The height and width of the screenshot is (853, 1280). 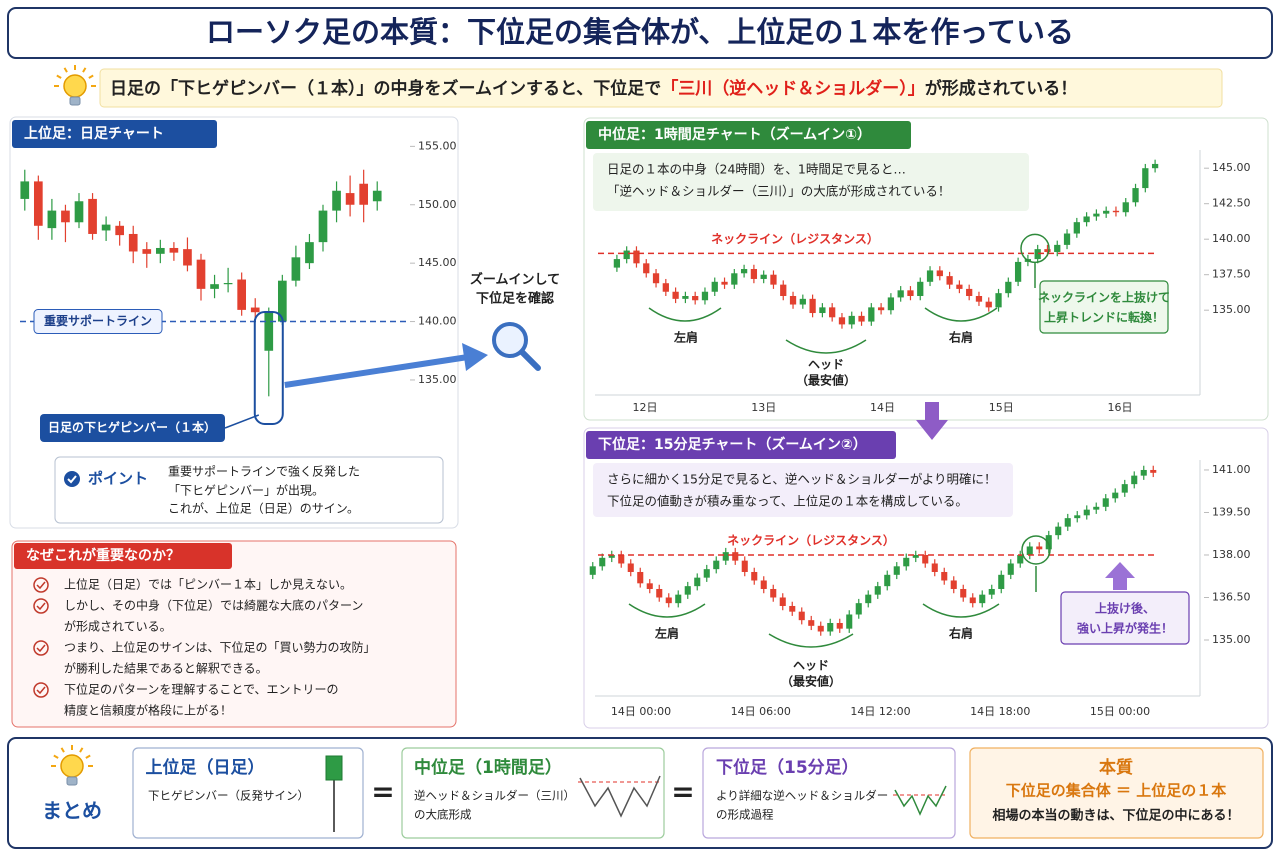 I want to click on label: 上位足（日足）では「ピンバー１本」しか見えない。, so click(x=208, y=584).